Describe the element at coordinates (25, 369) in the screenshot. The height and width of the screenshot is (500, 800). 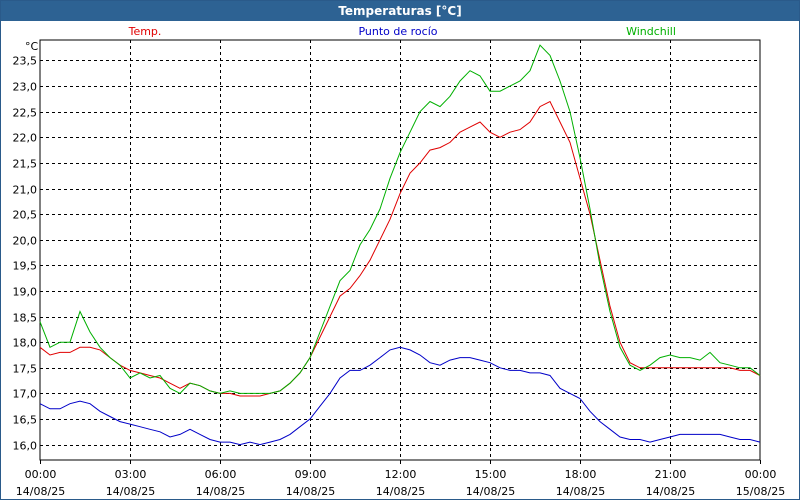
I see `y-tick-label: 17,5` at that location.